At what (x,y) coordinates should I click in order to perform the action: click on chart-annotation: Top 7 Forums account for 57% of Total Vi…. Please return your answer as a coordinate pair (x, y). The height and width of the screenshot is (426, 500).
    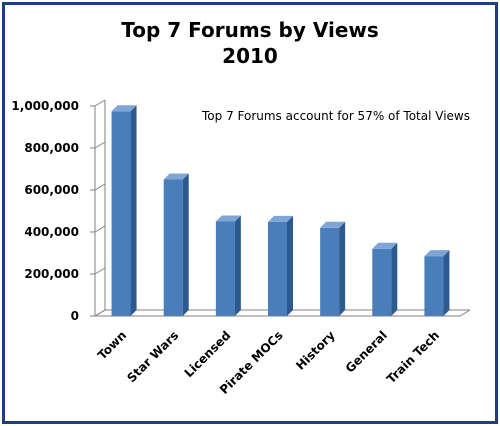
    Looking at the image, I should click on (335, 116).